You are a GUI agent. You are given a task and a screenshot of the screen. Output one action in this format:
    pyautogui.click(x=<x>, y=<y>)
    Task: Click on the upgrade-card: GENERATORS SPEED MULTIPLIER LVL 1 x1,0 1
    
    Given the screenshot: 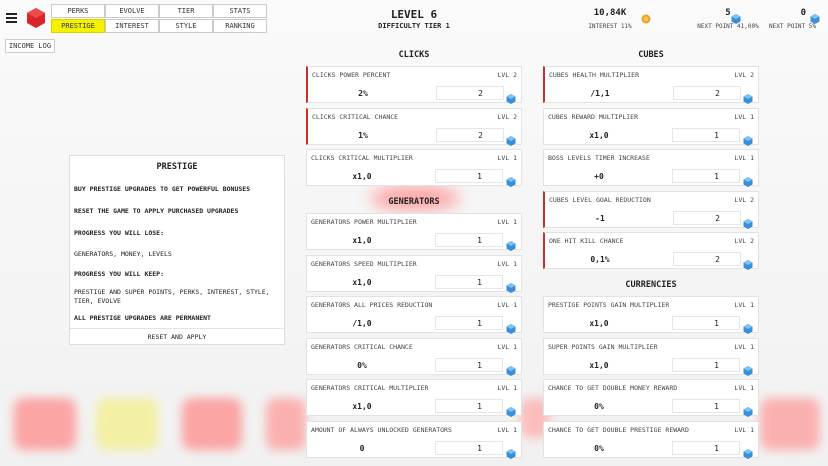 What is the action you would take?
    pyautogui.click(x=414, y=274)
    